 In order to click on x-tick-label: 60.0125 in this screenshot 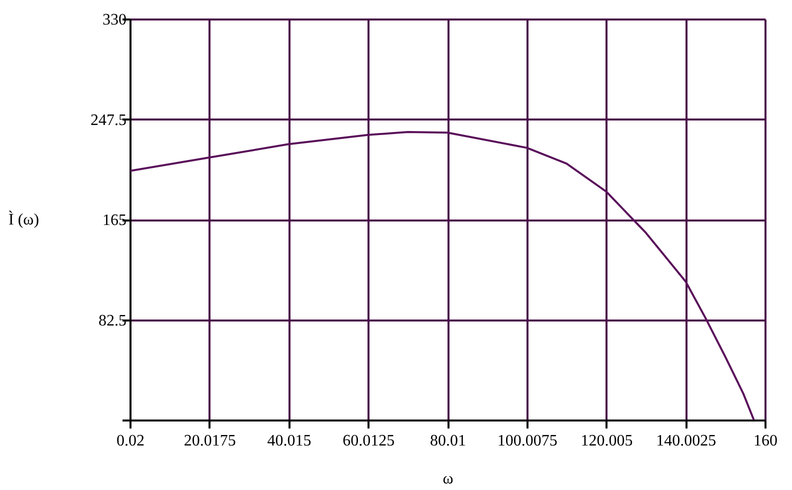, I will do `click(368, 441)`.